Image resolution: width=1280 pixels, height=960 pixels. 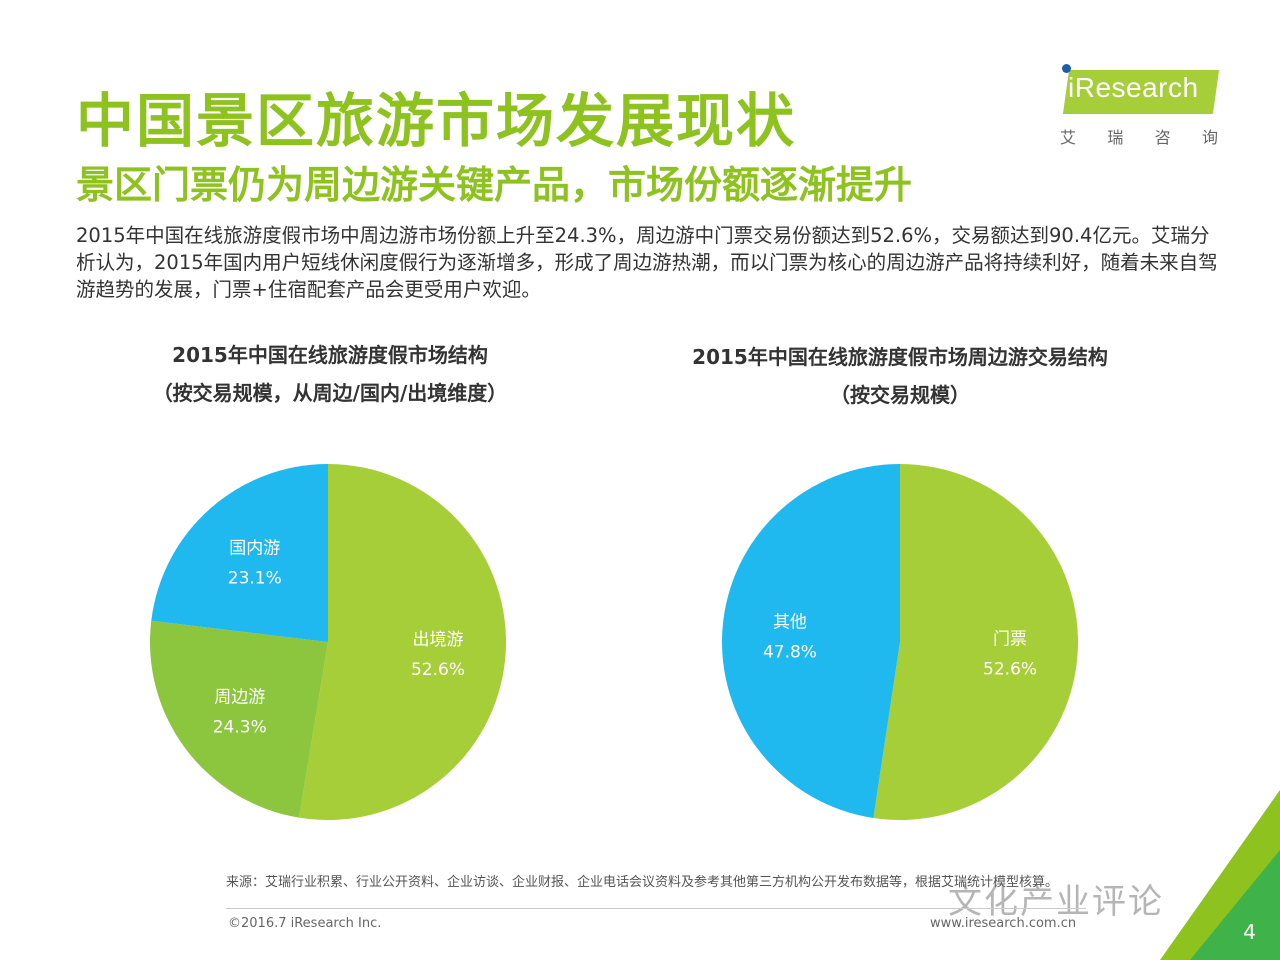 I want to click on corner-decoration, so click(x=1220, y=875).